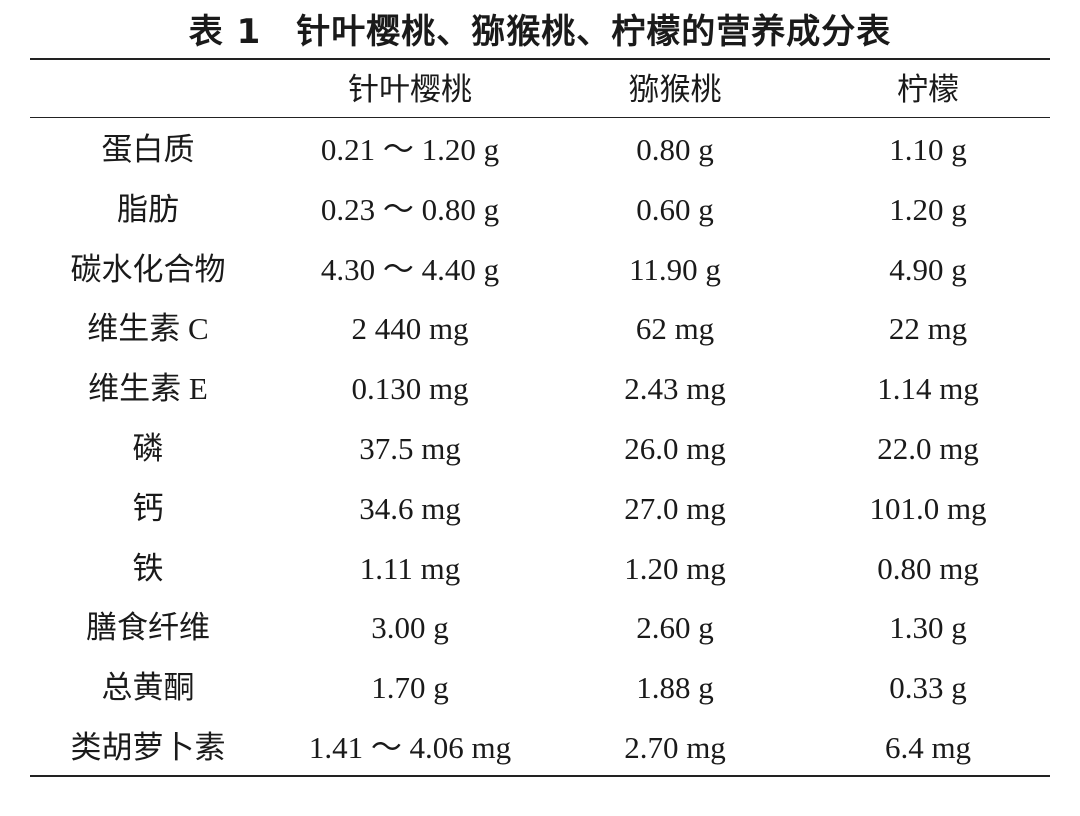 The image size is (1080, 816). Describe the element at coordinates (675, 269) in the screenshot. I see `table-cell: 11.90 g` at that location.